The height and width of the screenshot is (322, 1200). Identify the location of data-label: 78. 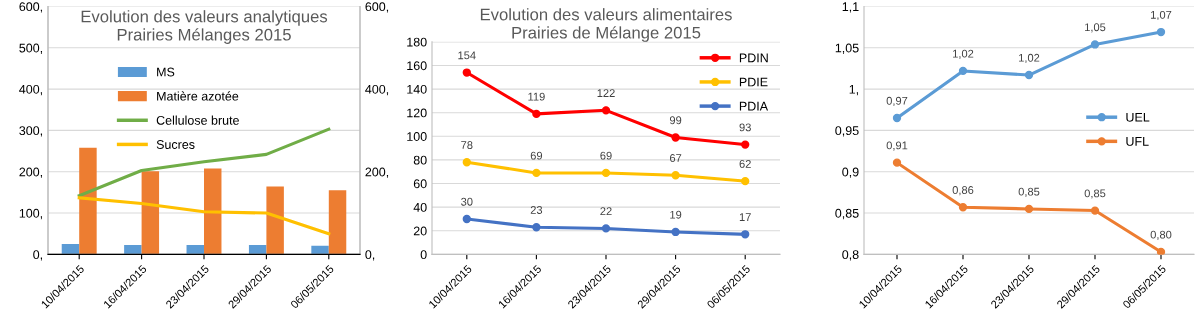
(467, 145).